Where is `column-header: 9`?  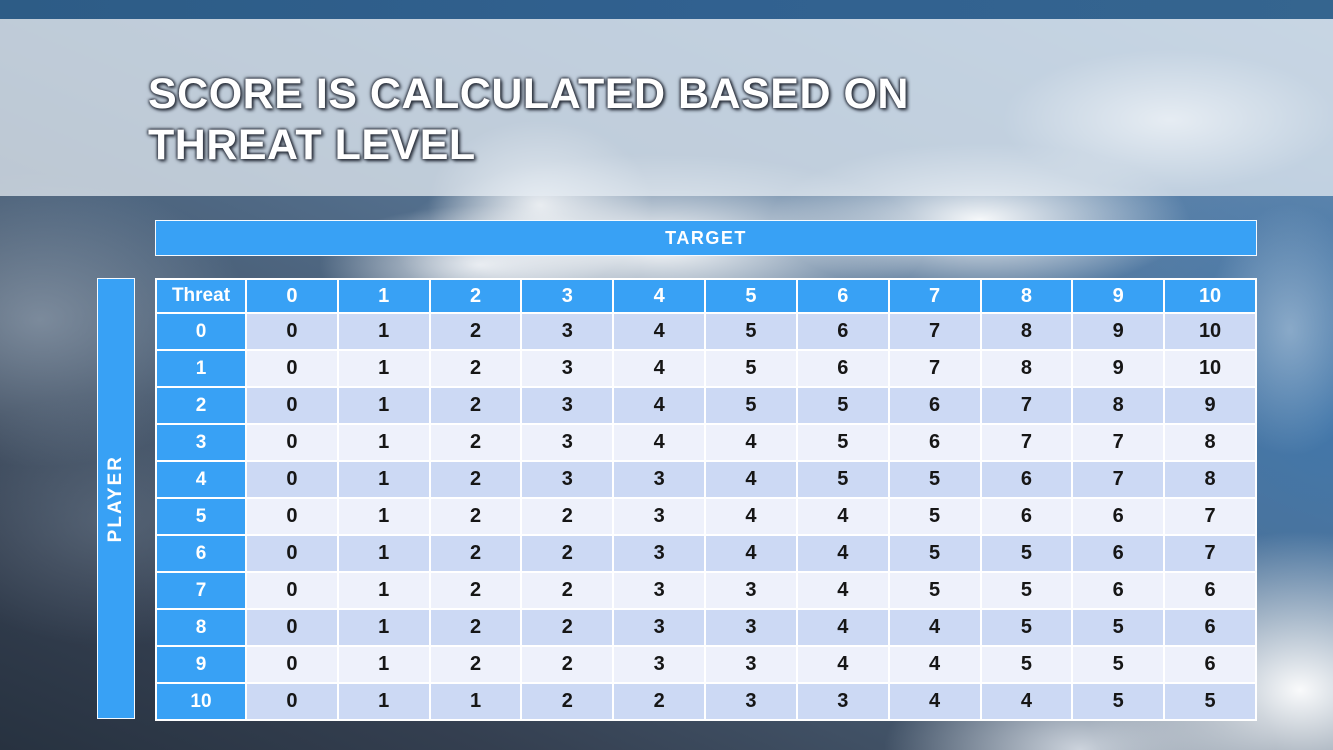
column-header: 9 is located at coordinates (1118, 296).